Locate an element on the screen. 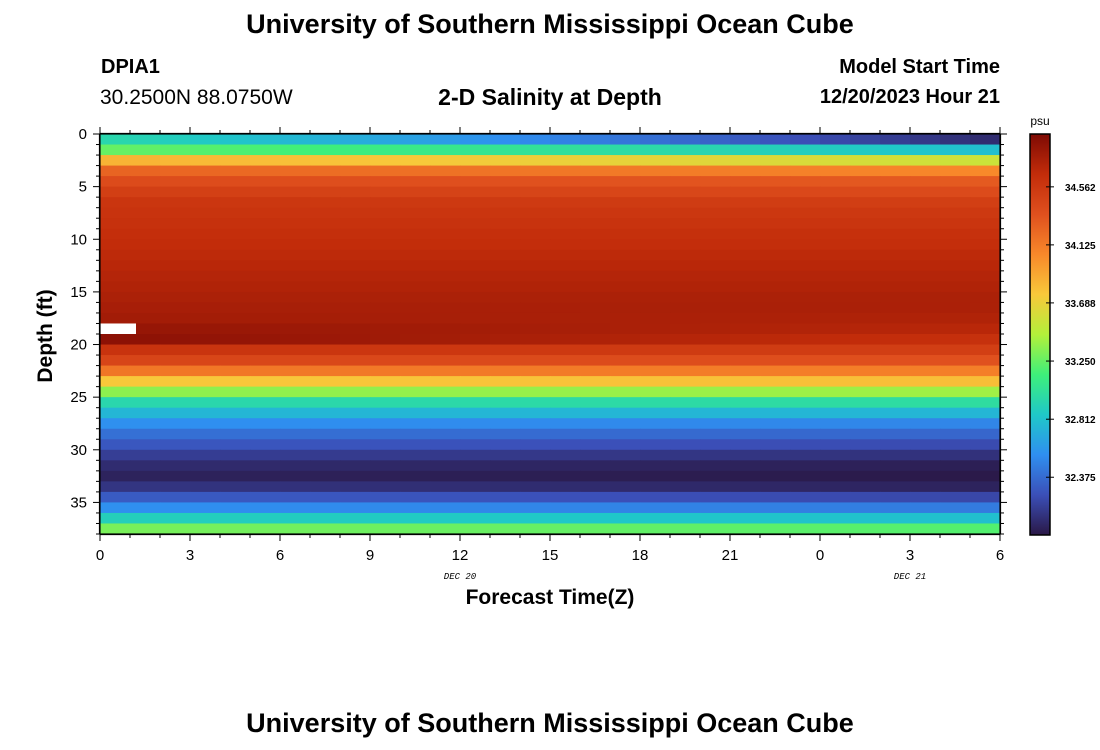 The height and width of the screenshot is (750, 1100). x-tick-label: 9 is located at coordinates (370, 555).